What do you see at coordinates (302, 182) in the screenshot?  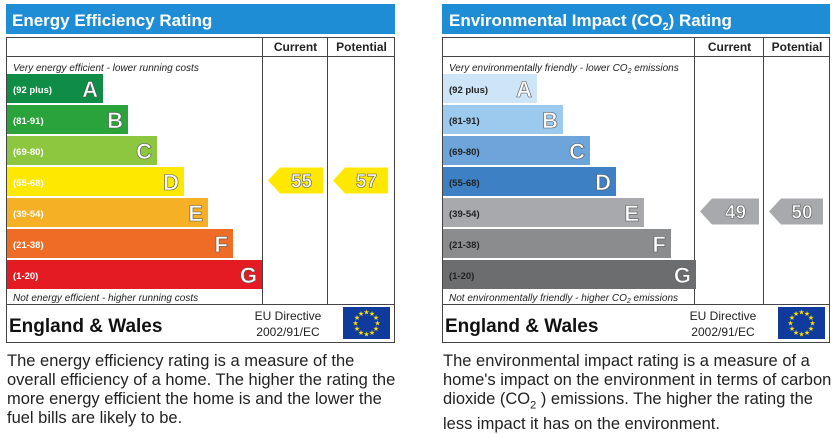 I see `current-rating-value: 55` at bounding box center [302, 182].